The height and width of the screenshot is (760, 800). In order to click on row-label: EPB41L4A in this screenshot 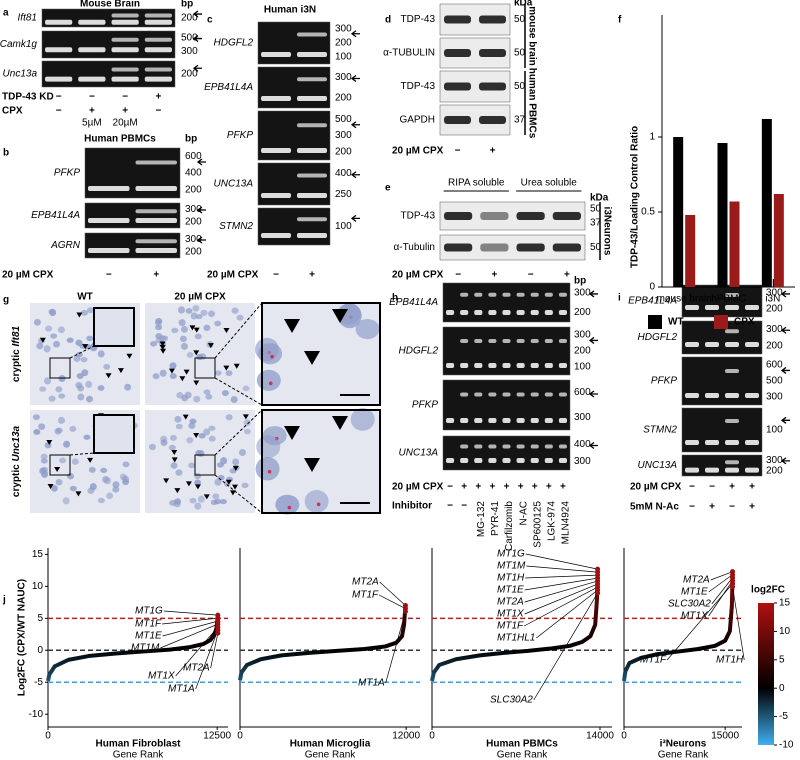, I will do `click(652, 301)`.